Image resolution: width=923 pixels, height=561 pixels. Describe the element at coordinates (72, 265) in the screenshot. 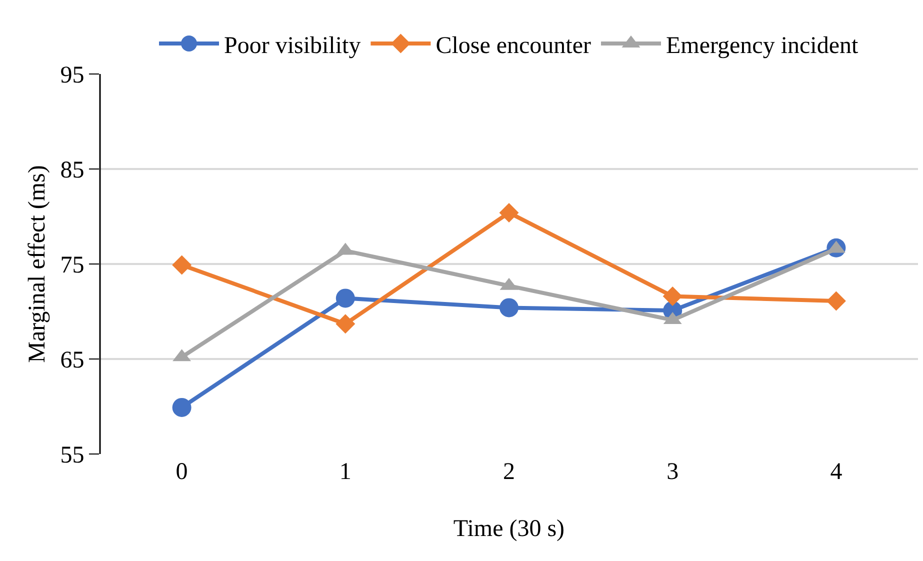

I see `y-tick-label: 75` at that location.